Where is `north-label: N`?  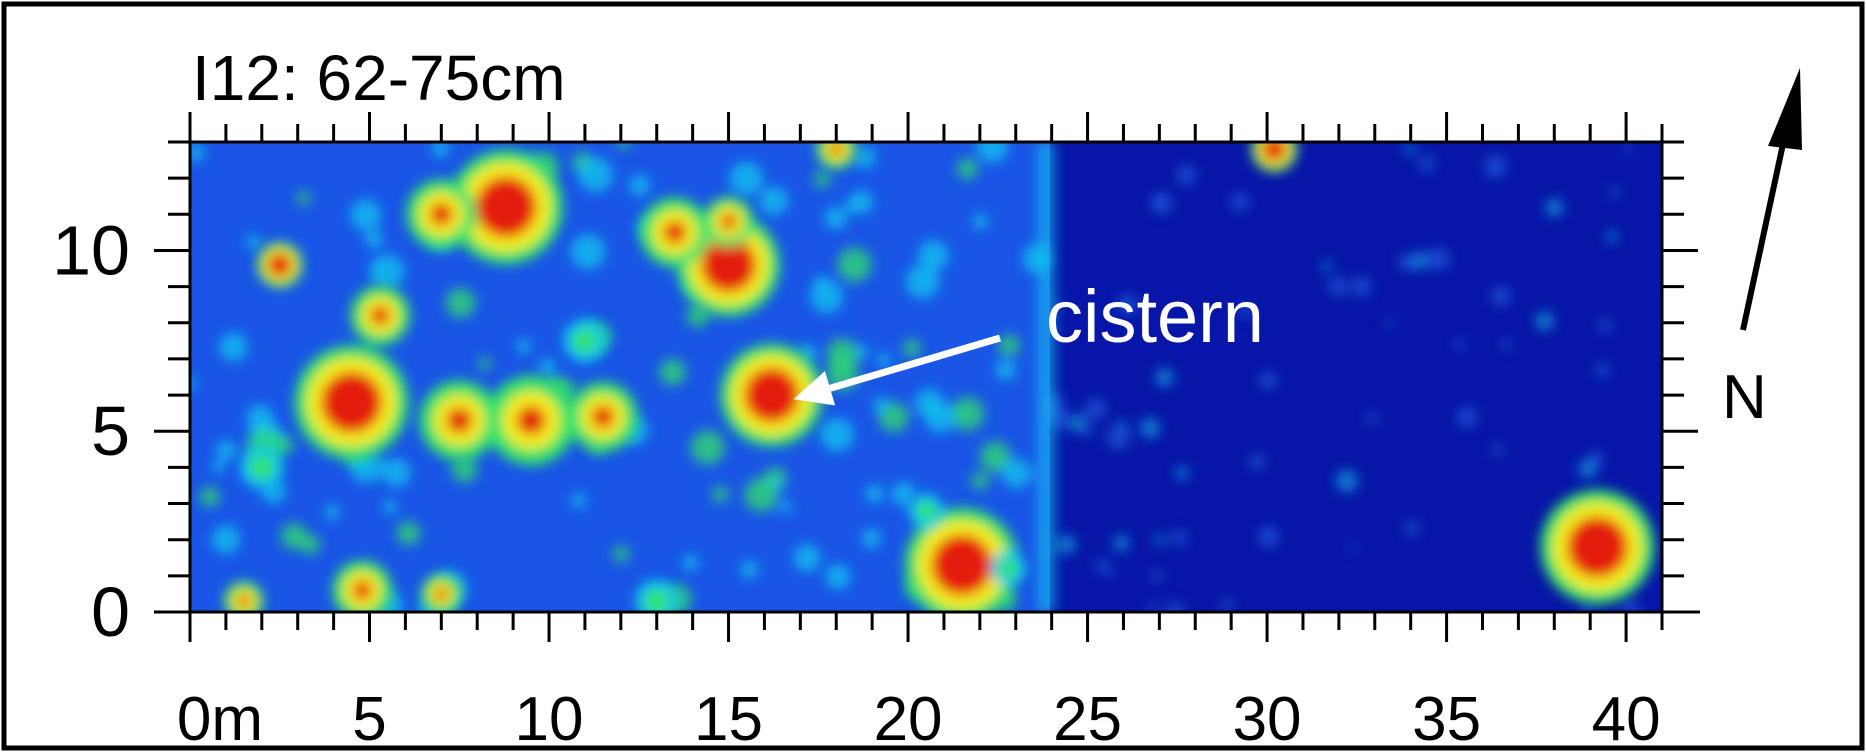
north-label: N is located at coordinates (1744, 397).